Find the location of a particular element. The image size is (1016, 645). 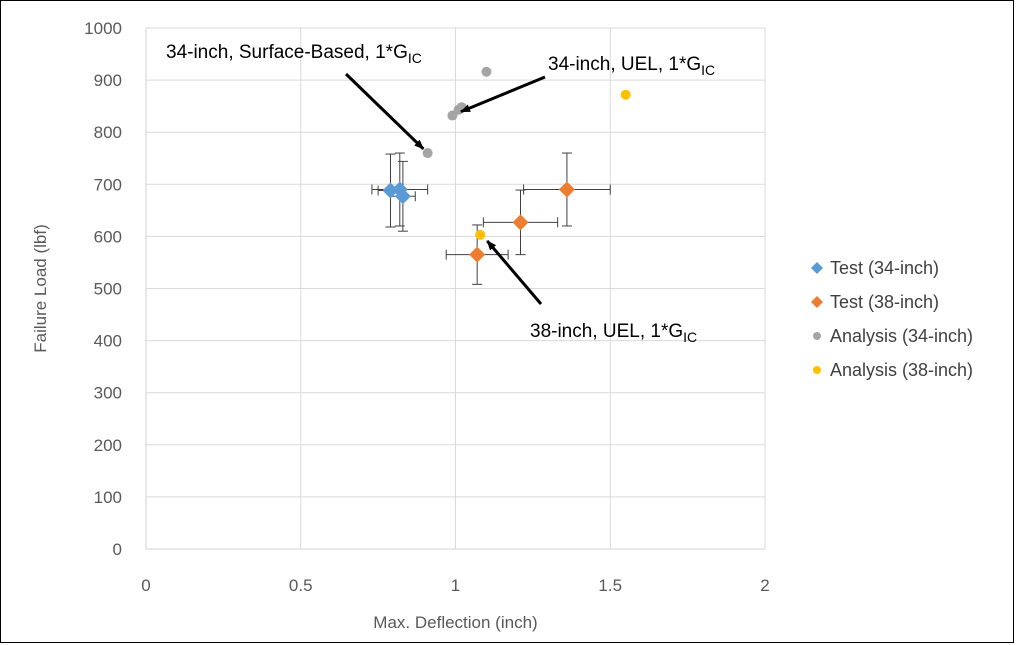

y-axis-title: Failure Load (lbf) is located at coordinates (40, 288).